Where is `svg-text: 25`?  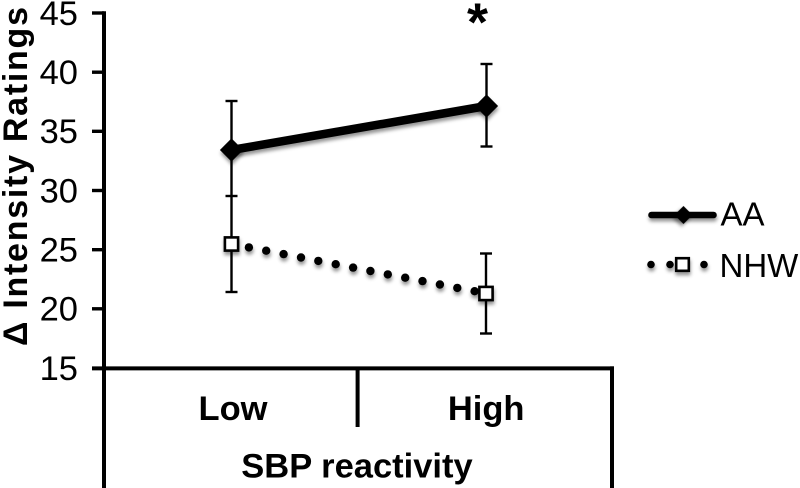 svg-text: 25 is located at coordinates (59, 251).